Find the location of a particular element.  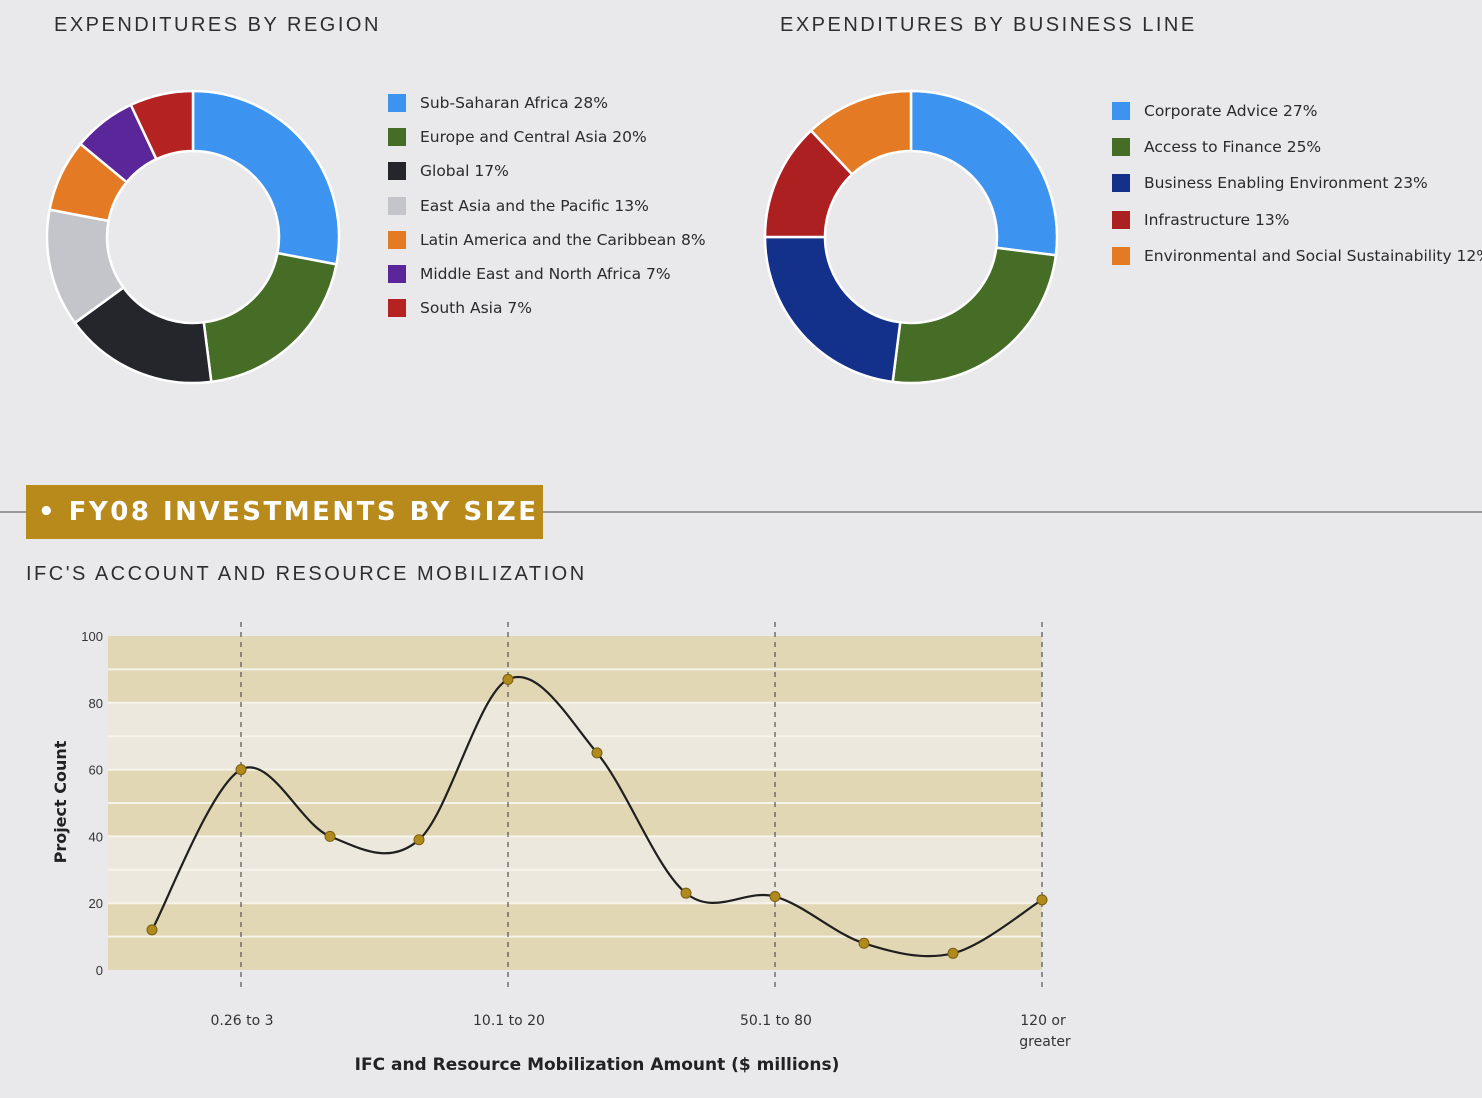

legend-label: South Asia 7% is located at coordinates (476, 308).